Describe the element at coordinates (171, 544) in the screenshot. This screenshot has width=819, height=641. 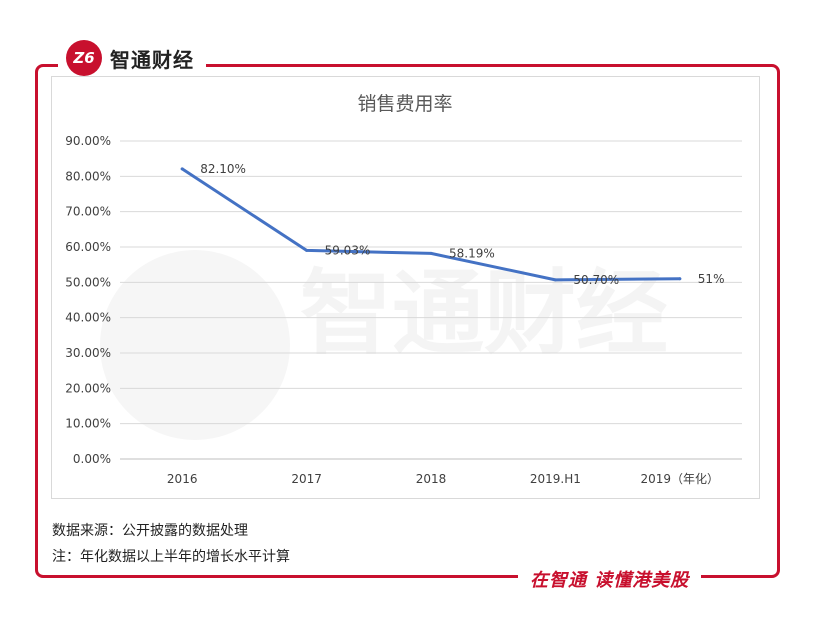
I see `notes: 数据来源：公开披露的数据处理 注：年化数据以上半年的增长水平计算` at that location.